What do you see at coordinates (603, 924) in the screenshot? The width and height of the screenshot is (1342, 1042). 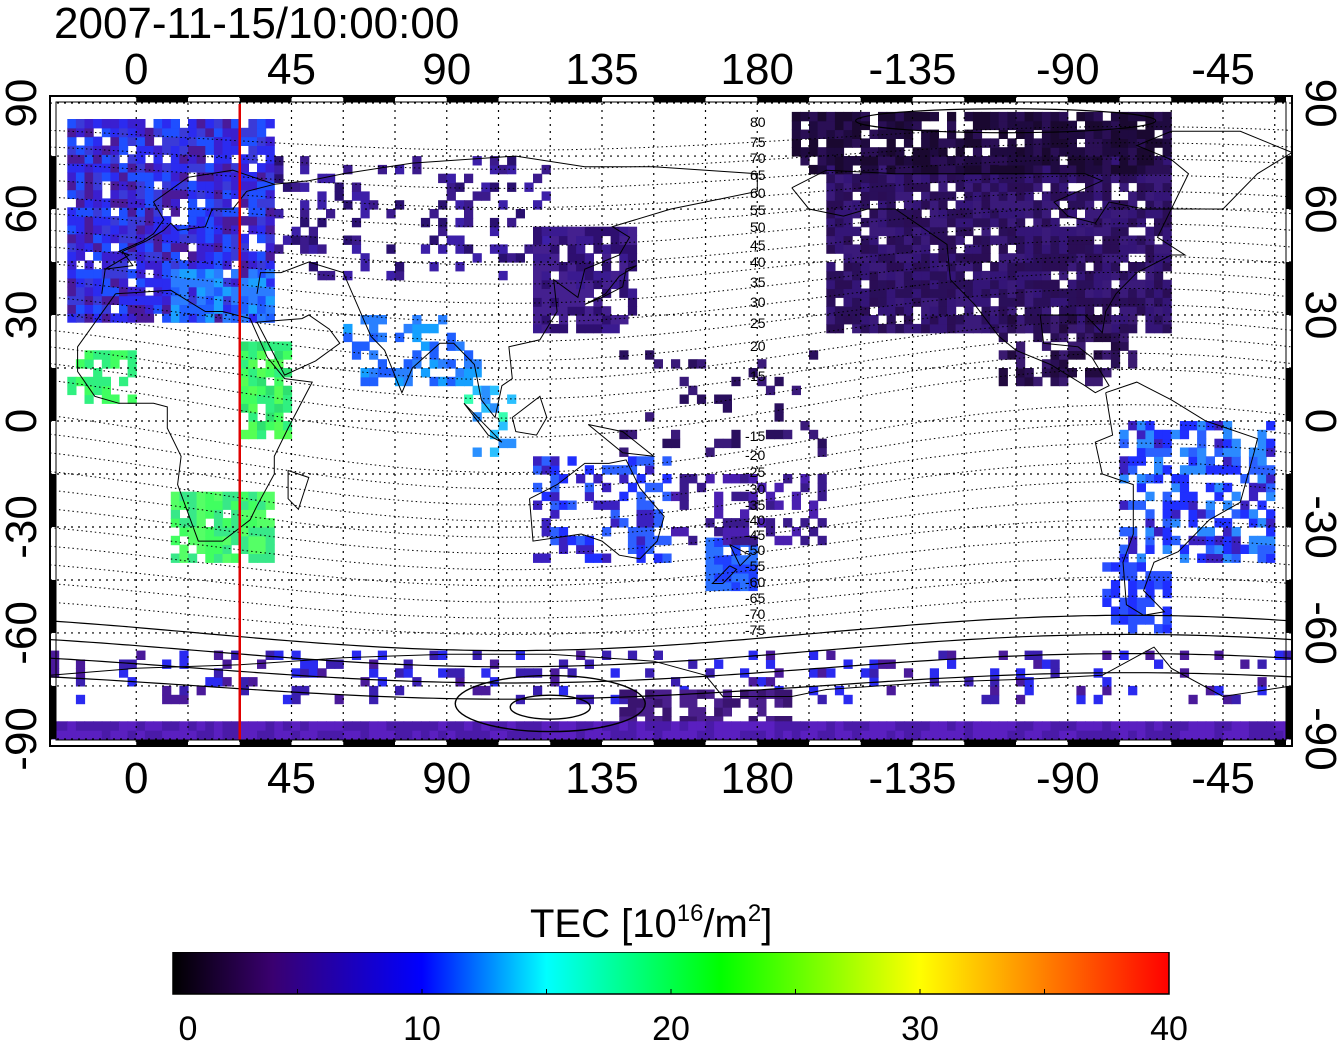 I see `colorbar-title-main: TEC [10` at bounding box center [603, 924].